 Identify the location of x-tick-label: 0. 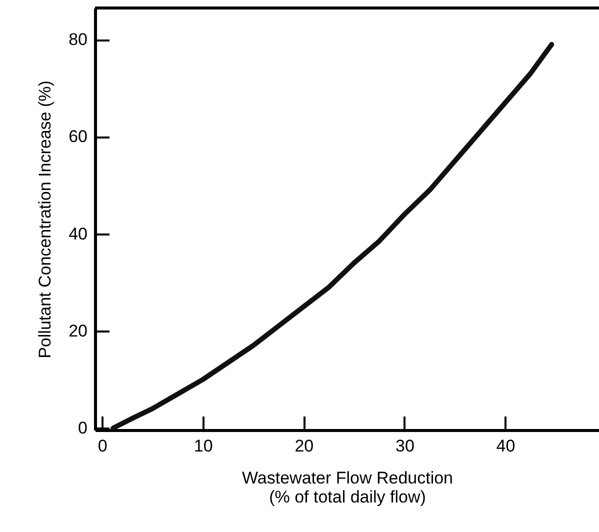
(103, 446).